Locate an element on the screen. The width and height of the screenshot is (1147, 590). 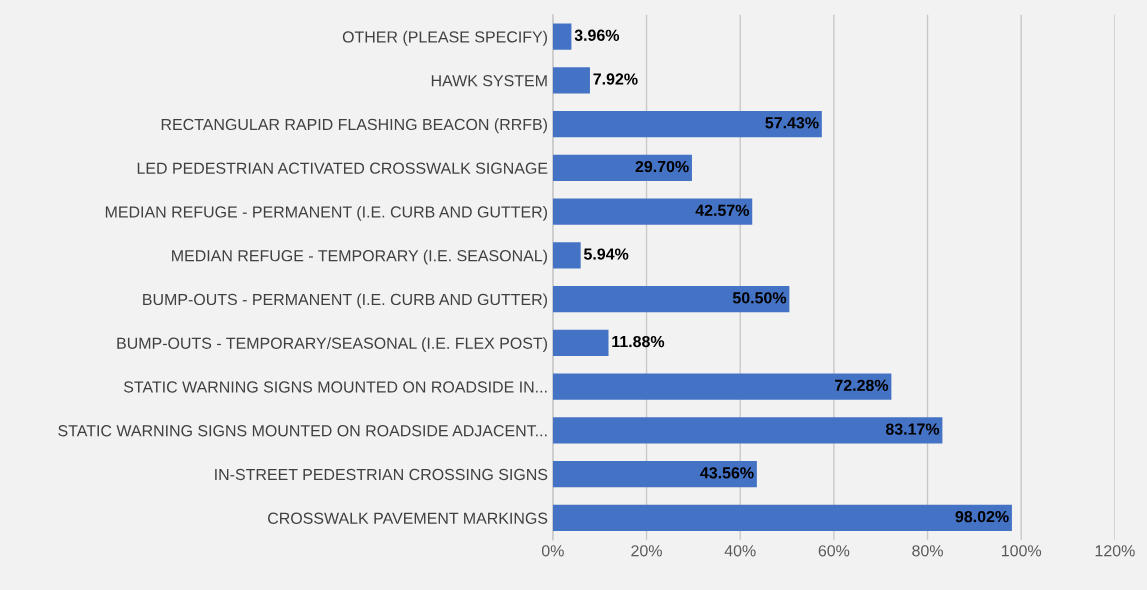
x-tick-label: 20% is located at coordinates (646, 551).